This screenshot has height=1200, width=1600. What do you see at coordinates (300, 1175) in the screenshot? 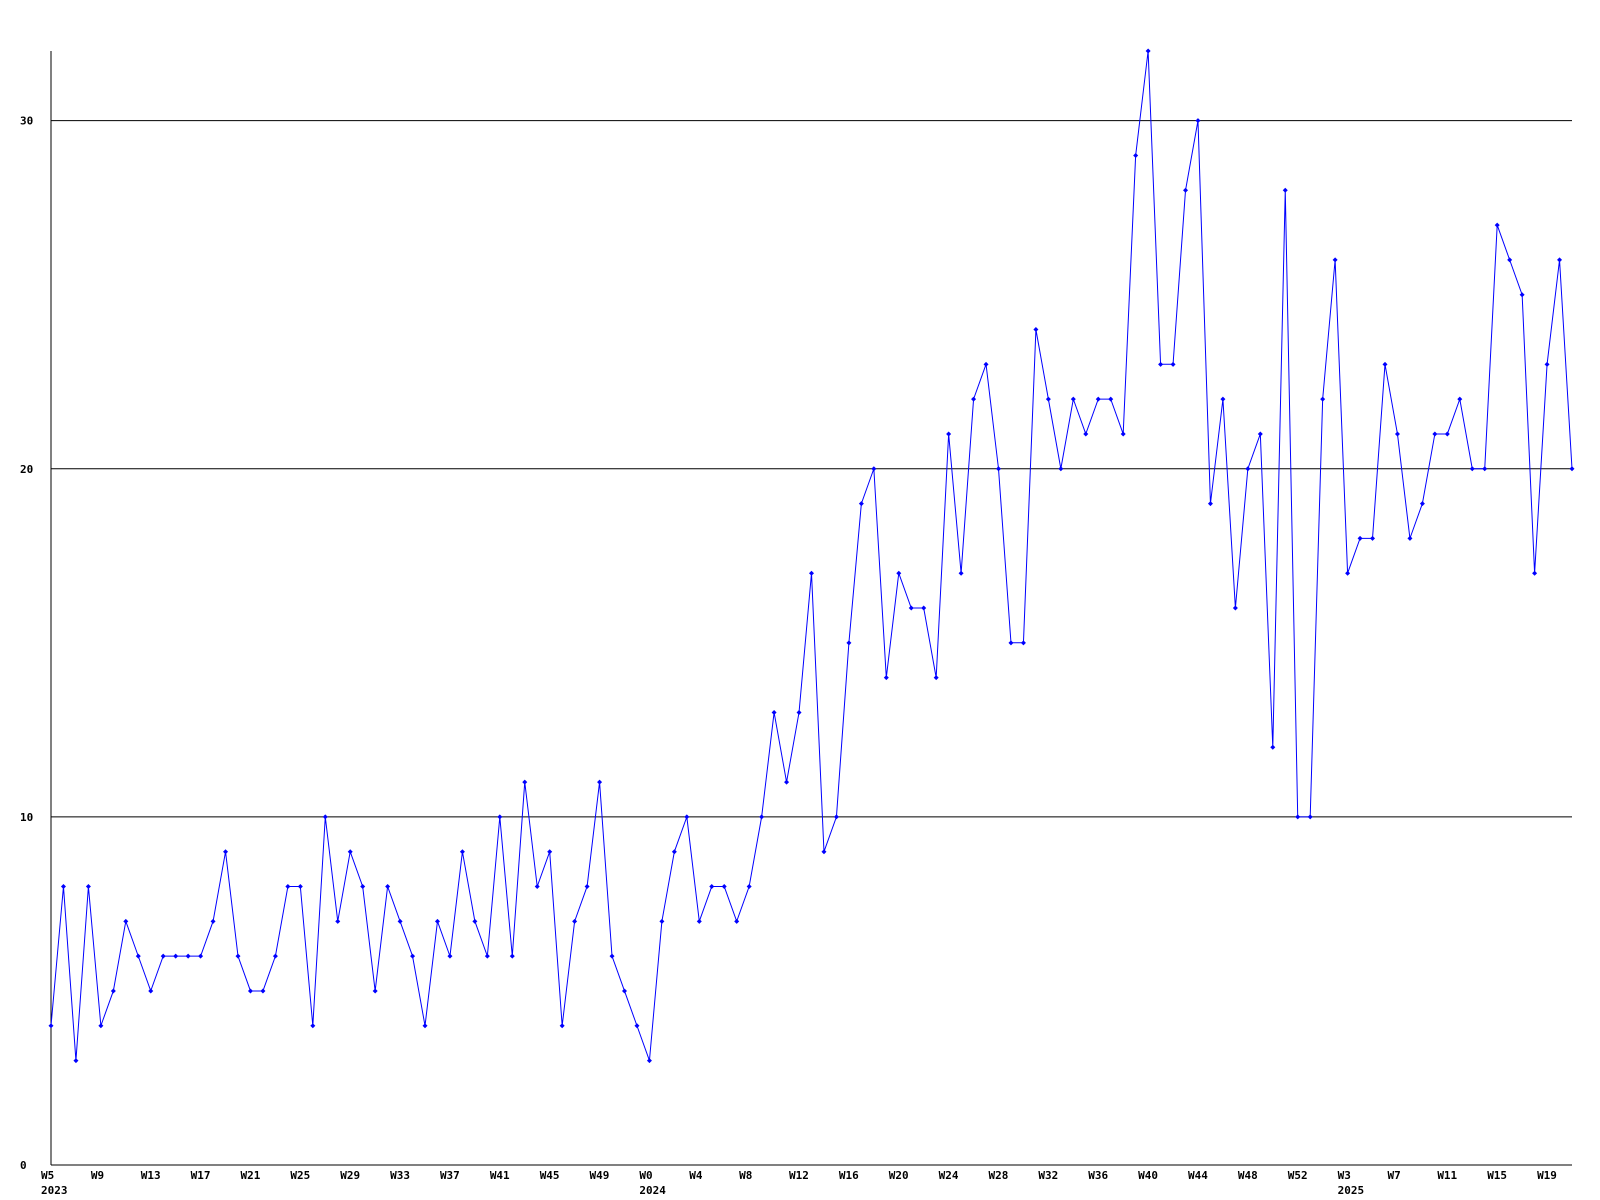
I see `x-tick-label: W25` at bounding box center [300, 1175].